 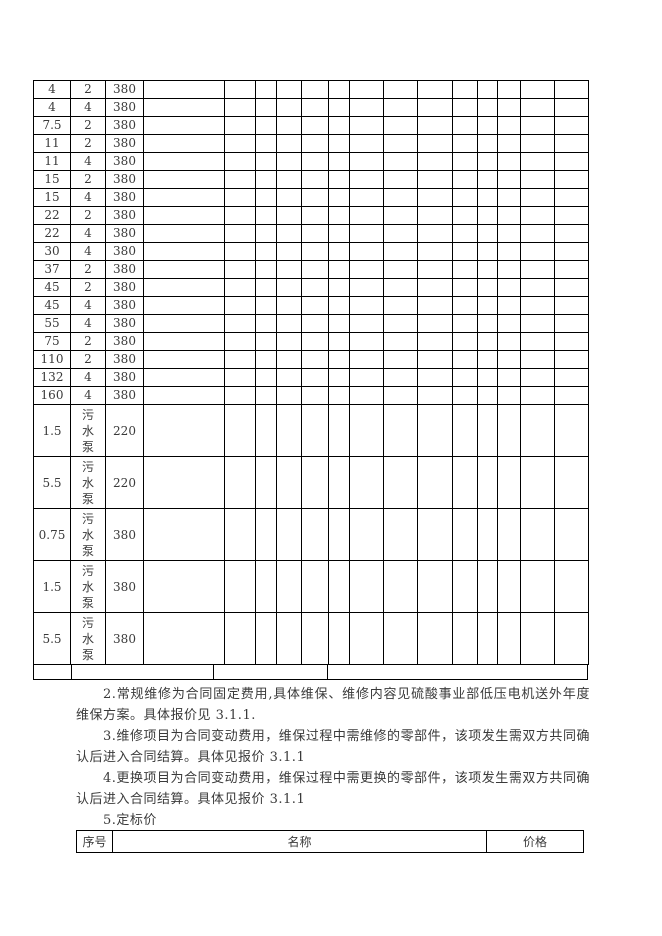 I want to click on table-row: 75 2 380, so click(x=311, y=341).